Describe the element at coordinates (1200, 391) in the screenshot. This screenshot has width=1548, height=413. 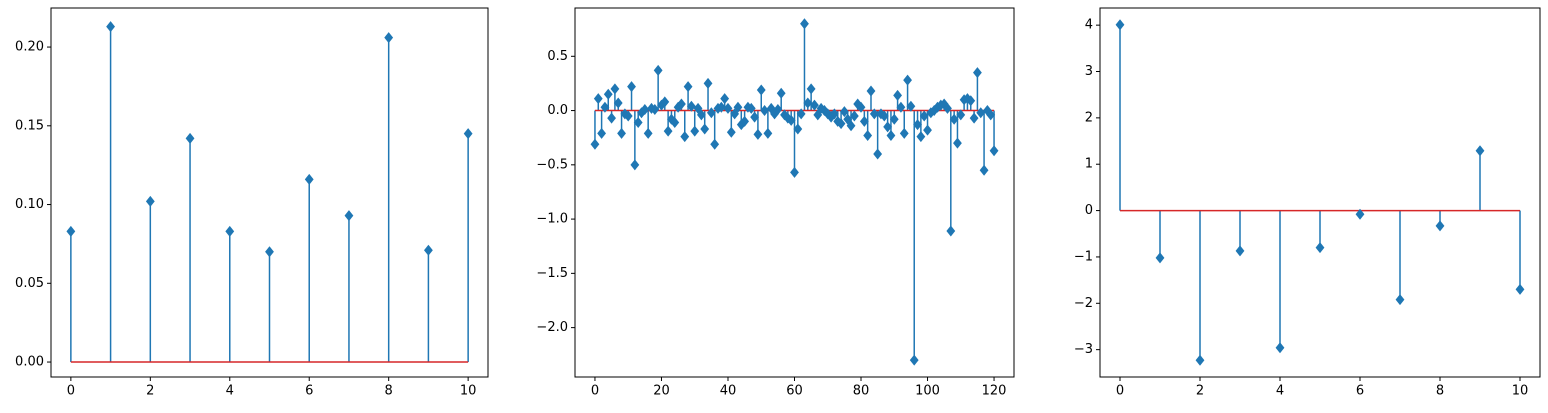
I see `x-tick-label: 2` at that location.